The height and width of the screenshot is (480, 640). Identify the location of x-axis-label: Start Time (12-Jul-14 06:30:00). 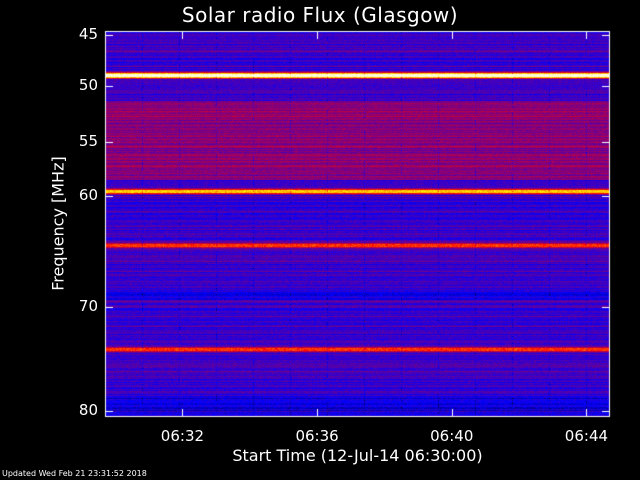
(357, 455).